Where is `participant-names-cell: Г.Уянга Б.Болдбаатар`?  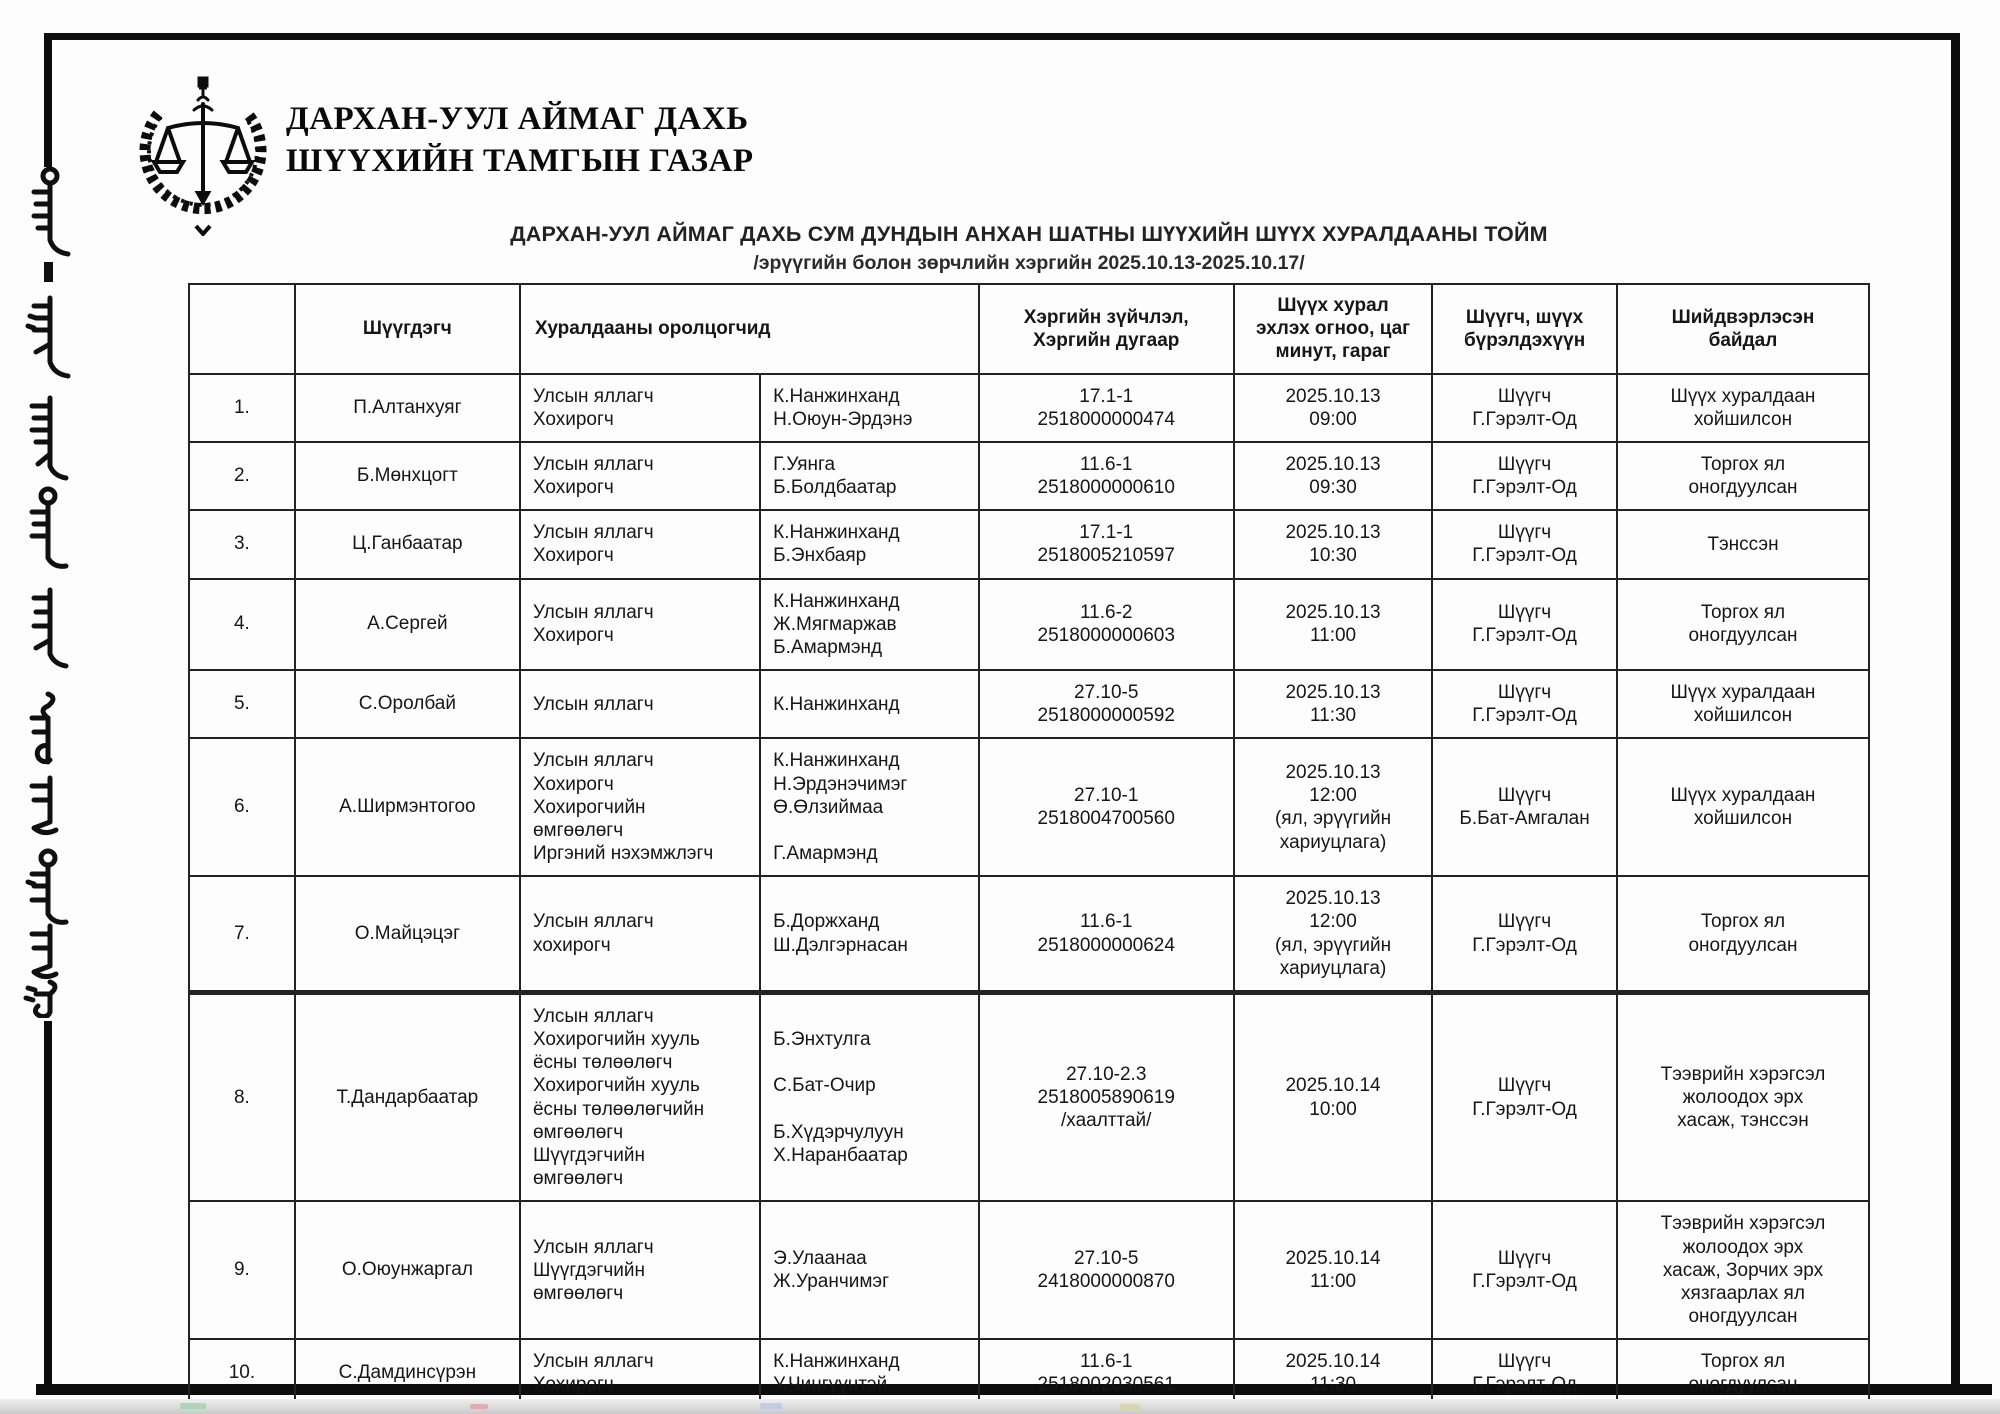
participant-names-cell: Г.Уянга Б.Болдбаатар is located at coordinates (869, 476).